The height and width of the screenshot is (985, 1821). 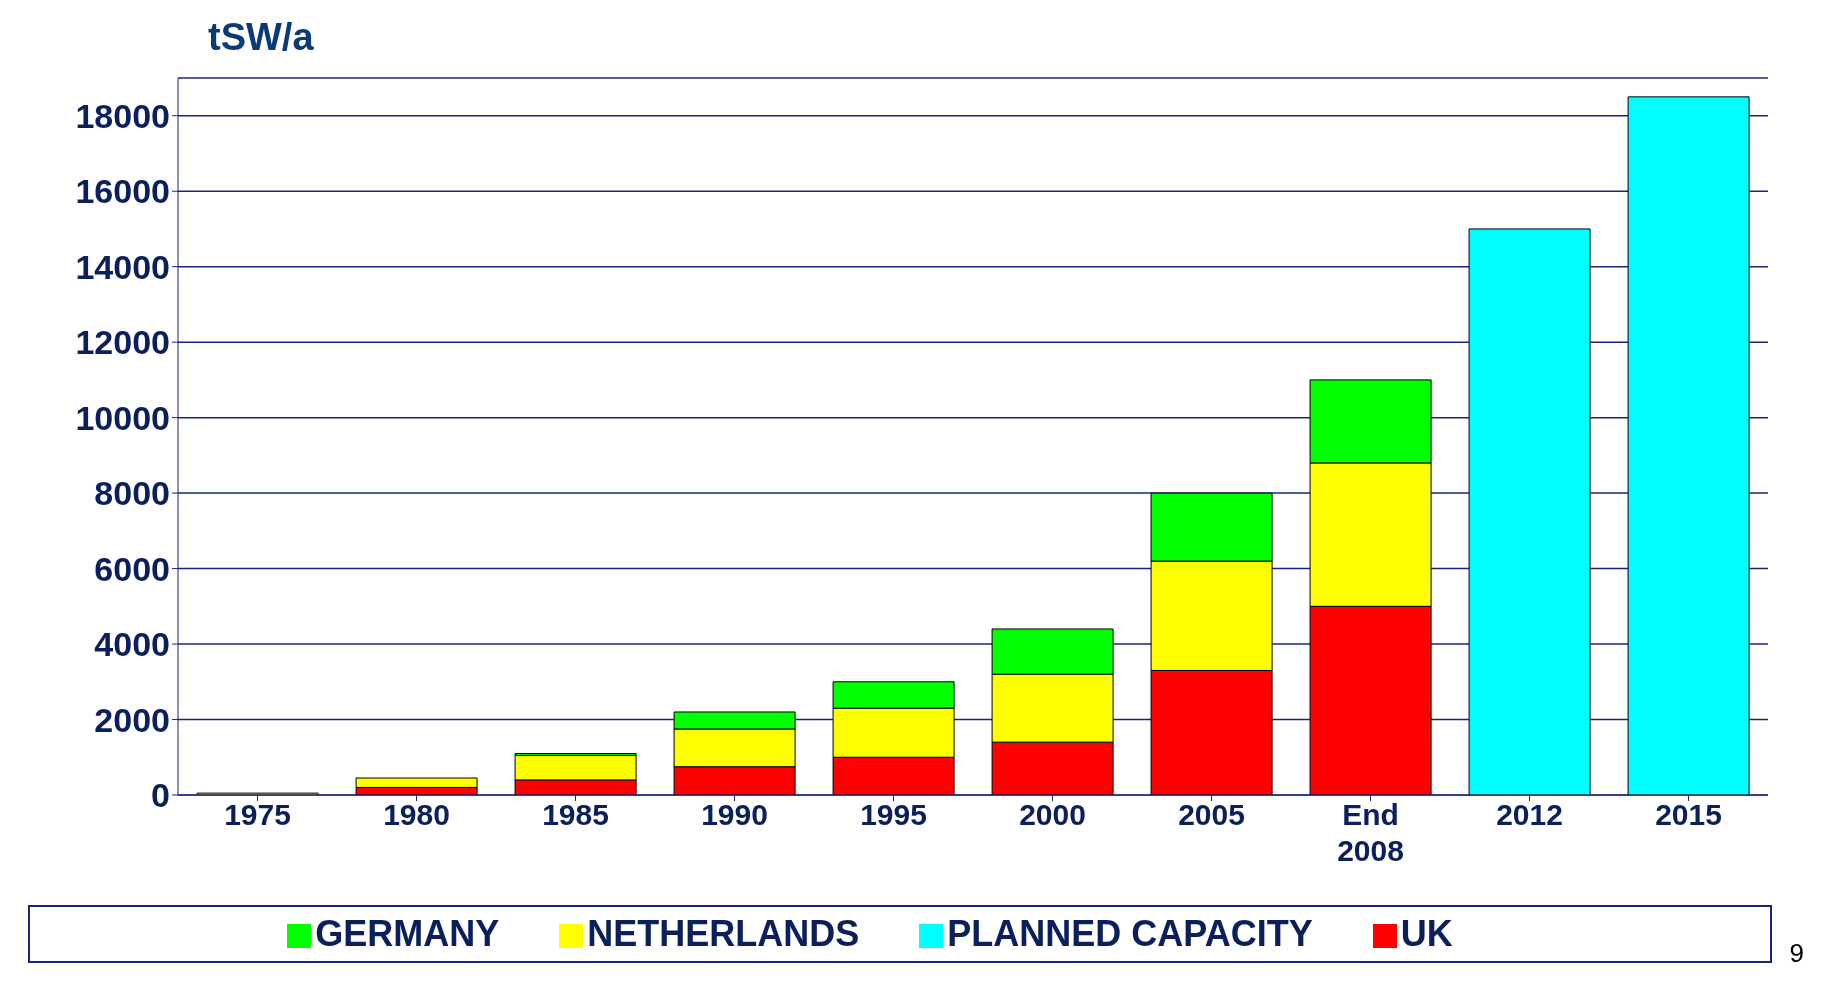 I want to click on y-tick-label: 14000, so click(x=122, y=266).